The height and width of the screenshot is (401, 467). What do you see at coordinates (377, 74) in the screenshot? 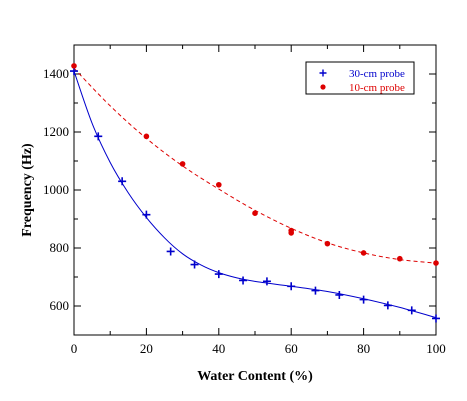
I see `legend-label: 30-cm probe` at bounding box center [377, 74].